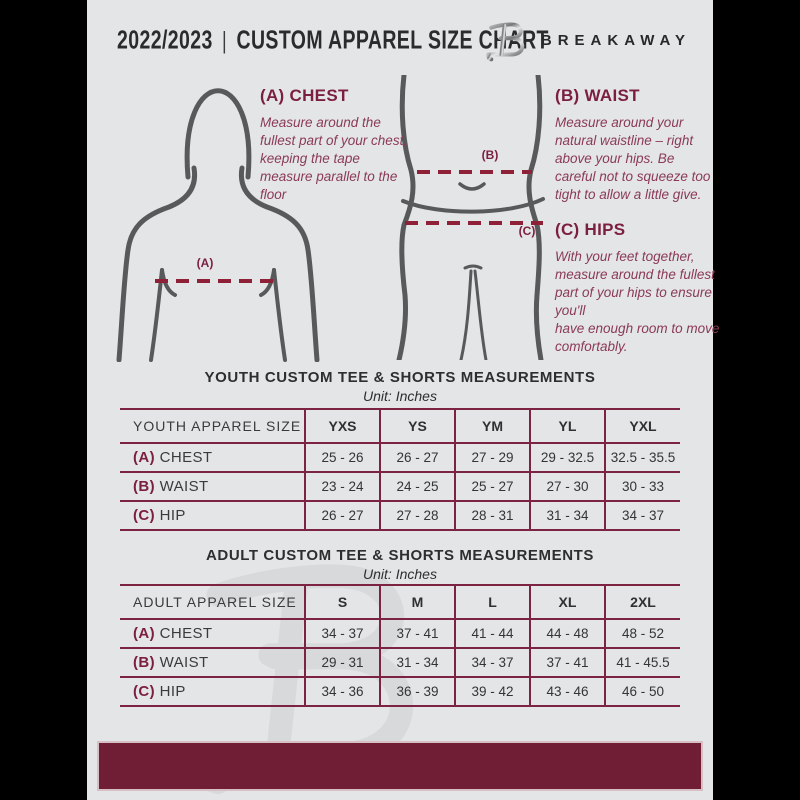  What do you see at coordinates (492, 633) in the screenshot?
I see `cell: 41 - 44` at bounding box center [492, 633].